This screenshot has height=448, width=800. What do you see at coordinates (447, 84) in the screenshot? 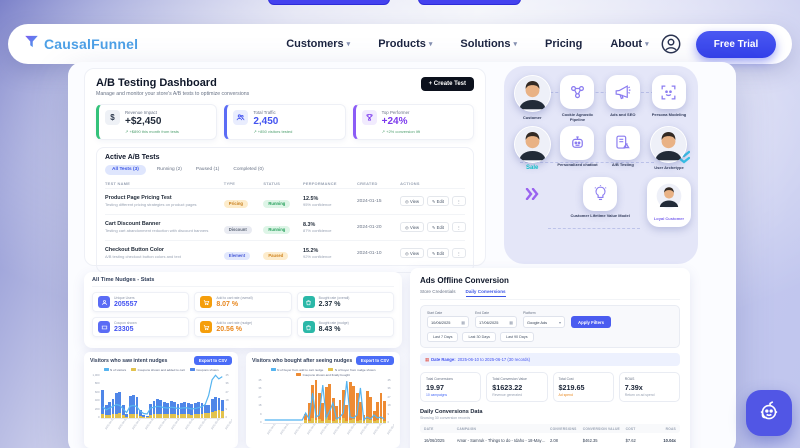
I see `create-test-button: + Create Test` at bounding box center [447, 84].